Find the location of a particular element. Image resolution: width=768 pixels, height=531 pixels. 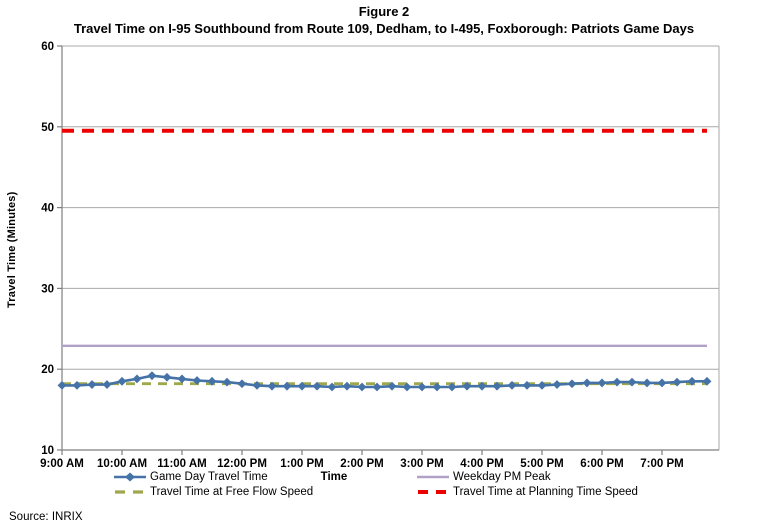

legend-item-free-flow: Travel Time at Free Flow Speed is located at coordinates (213, 492).